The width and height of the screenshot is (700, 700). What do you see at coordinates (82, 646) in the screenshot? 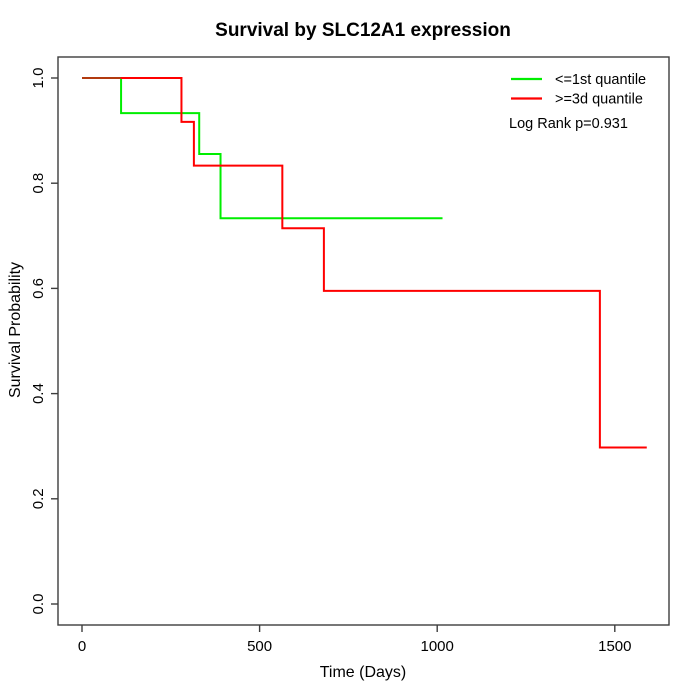
I see `x-tick-label: 0` at bounding box center [82, 646].